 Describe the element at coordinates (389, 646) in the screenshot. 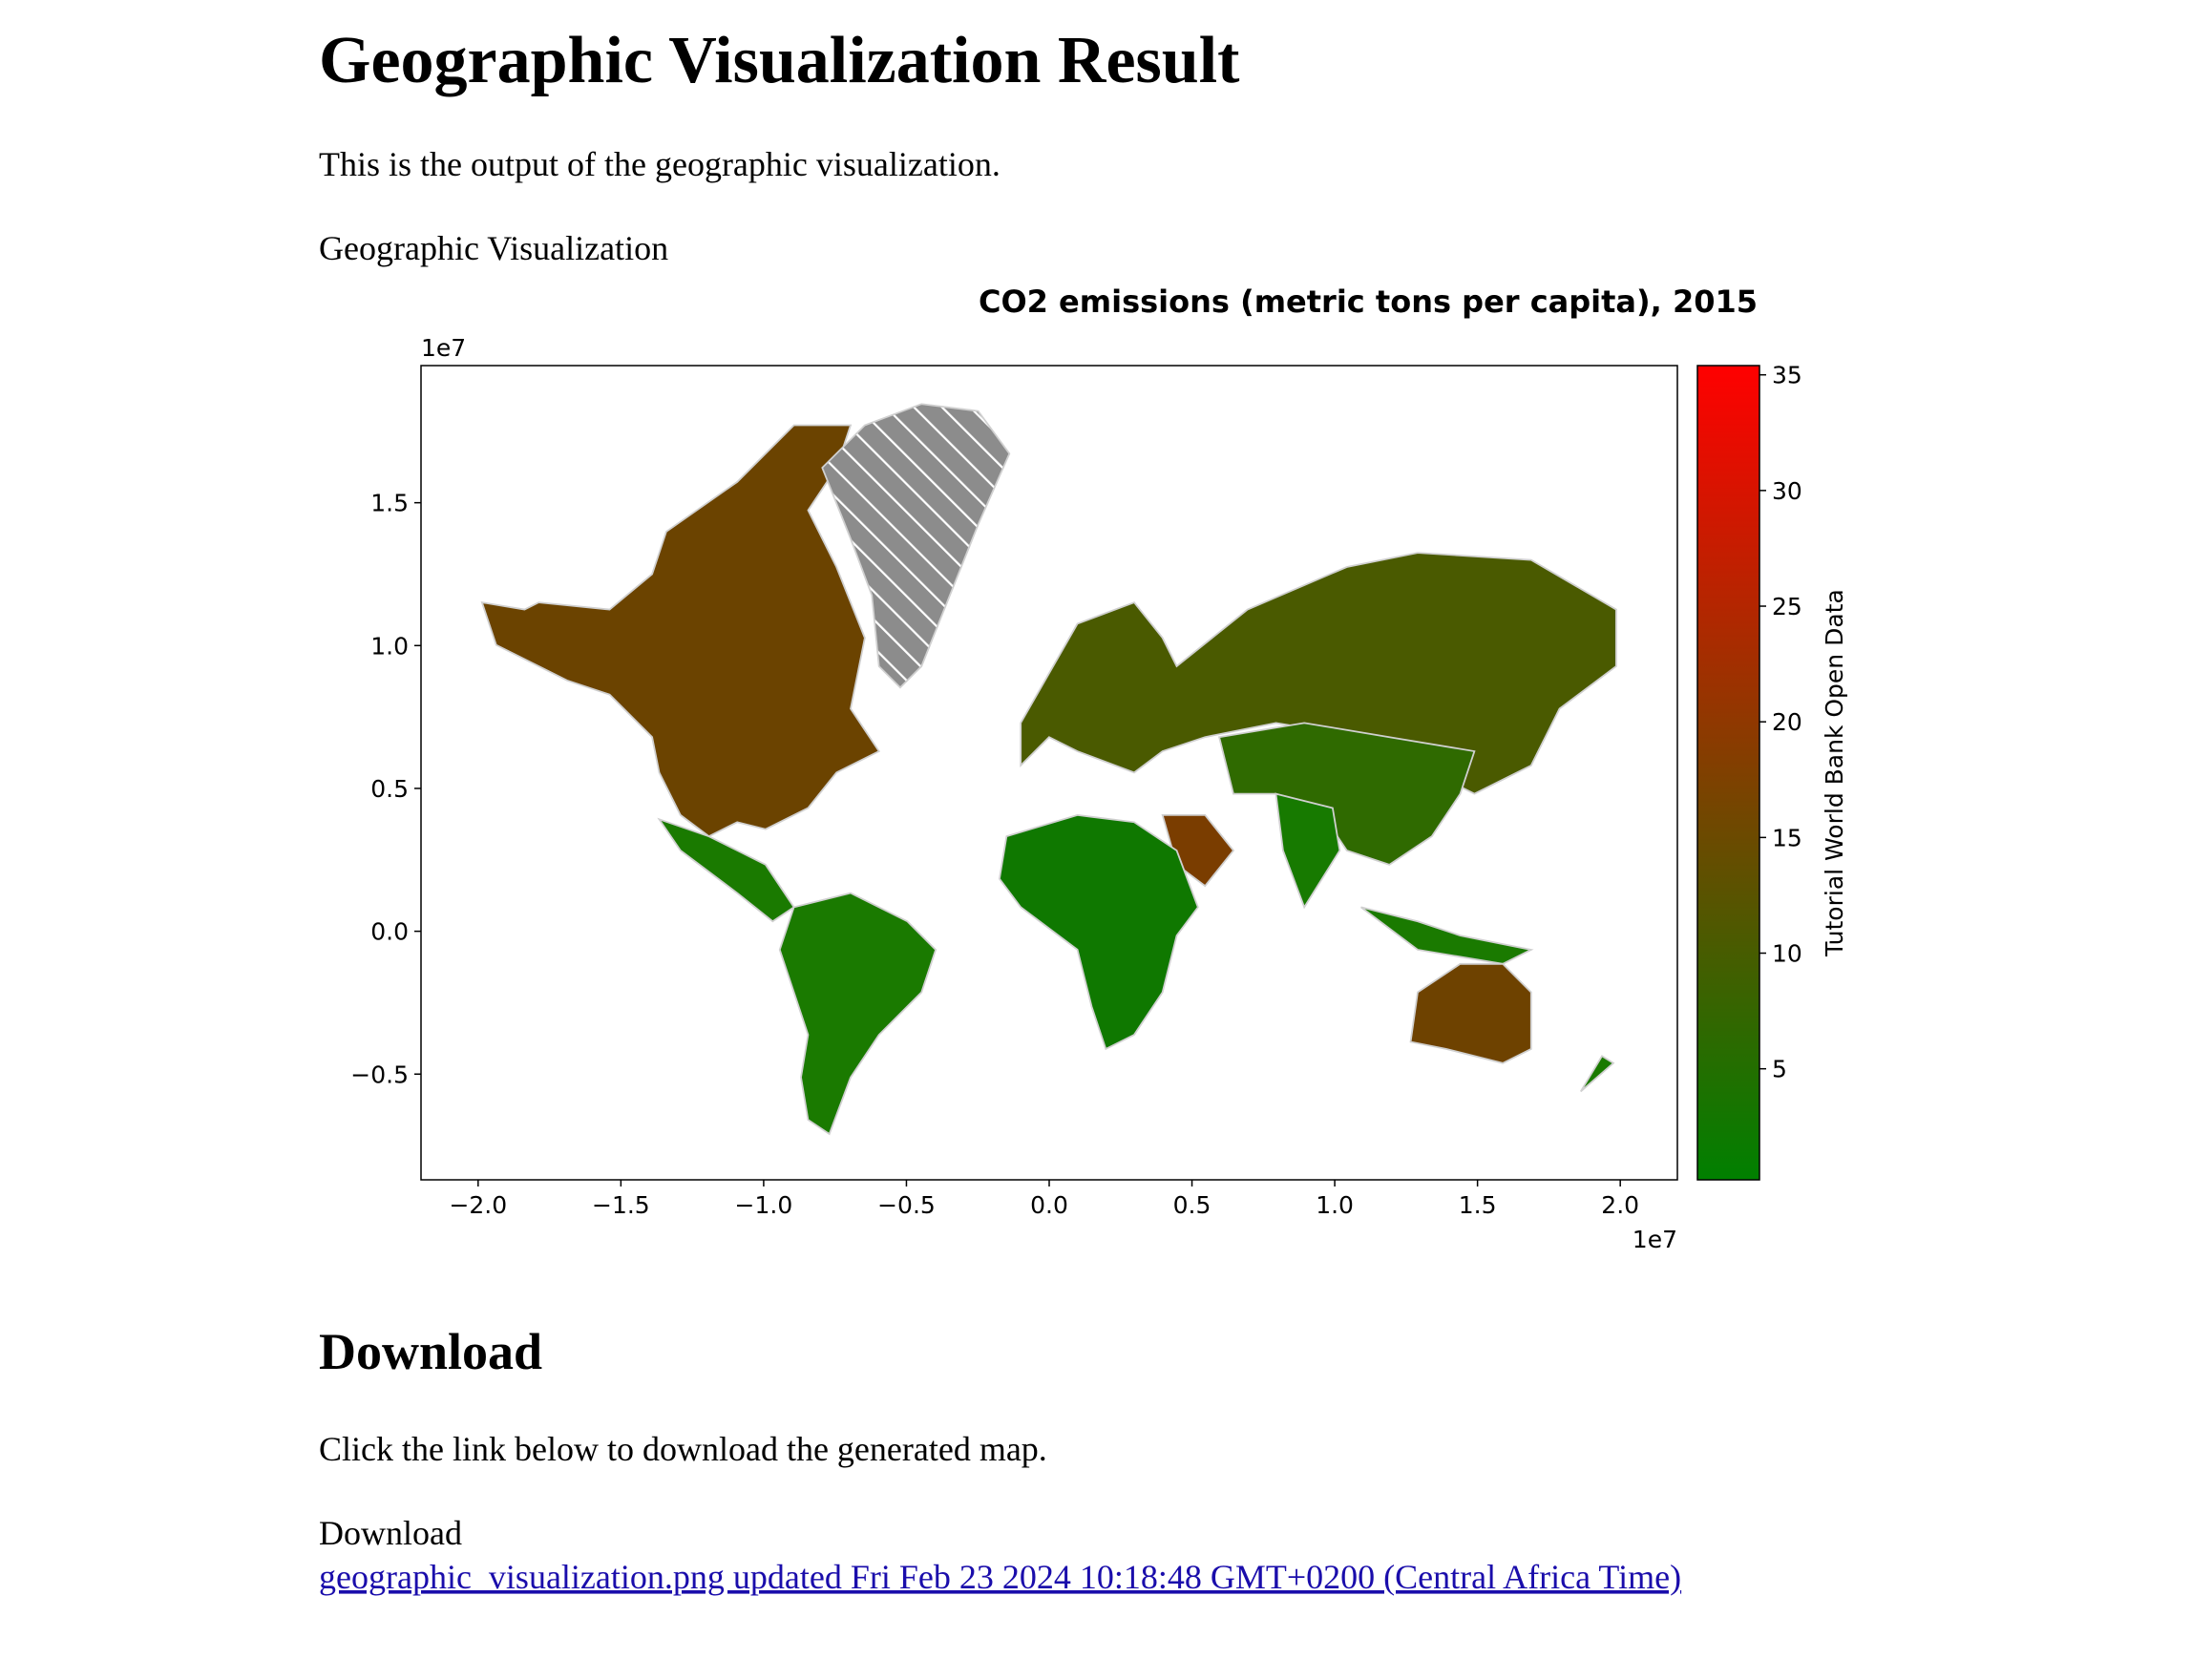

I see `y-tick-label: 1.0` at that location.